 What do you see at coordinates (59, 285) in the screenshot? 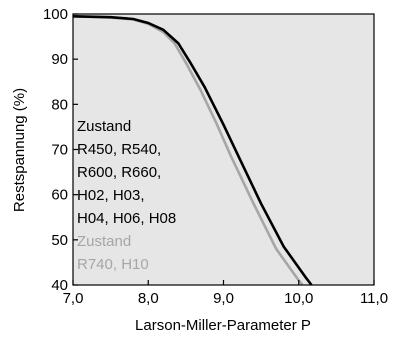
I see `y-tick-label: 40` at bounding box center [59, 285].